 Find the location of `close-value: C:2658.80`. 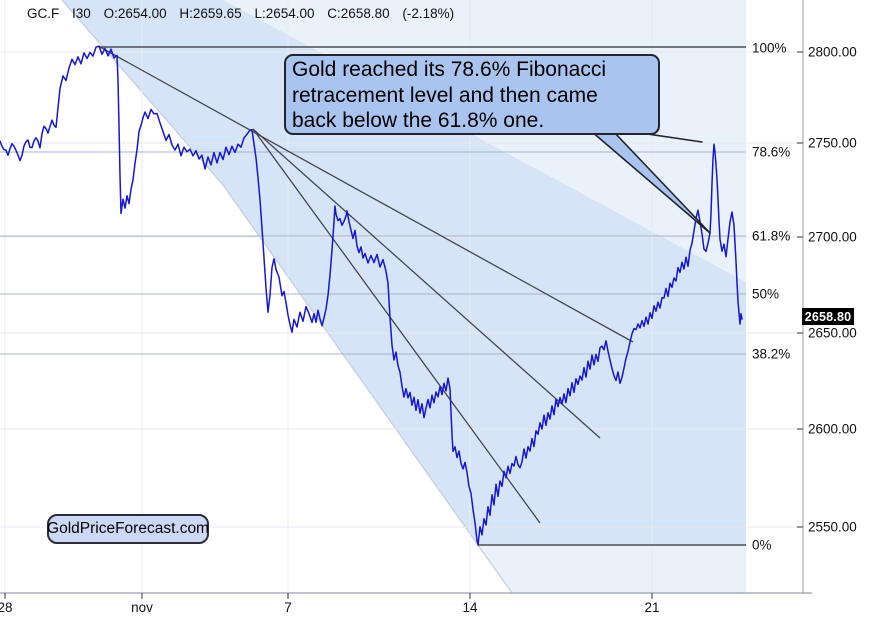

close-value: C:2658.80 is located at coordinates (358, 13).